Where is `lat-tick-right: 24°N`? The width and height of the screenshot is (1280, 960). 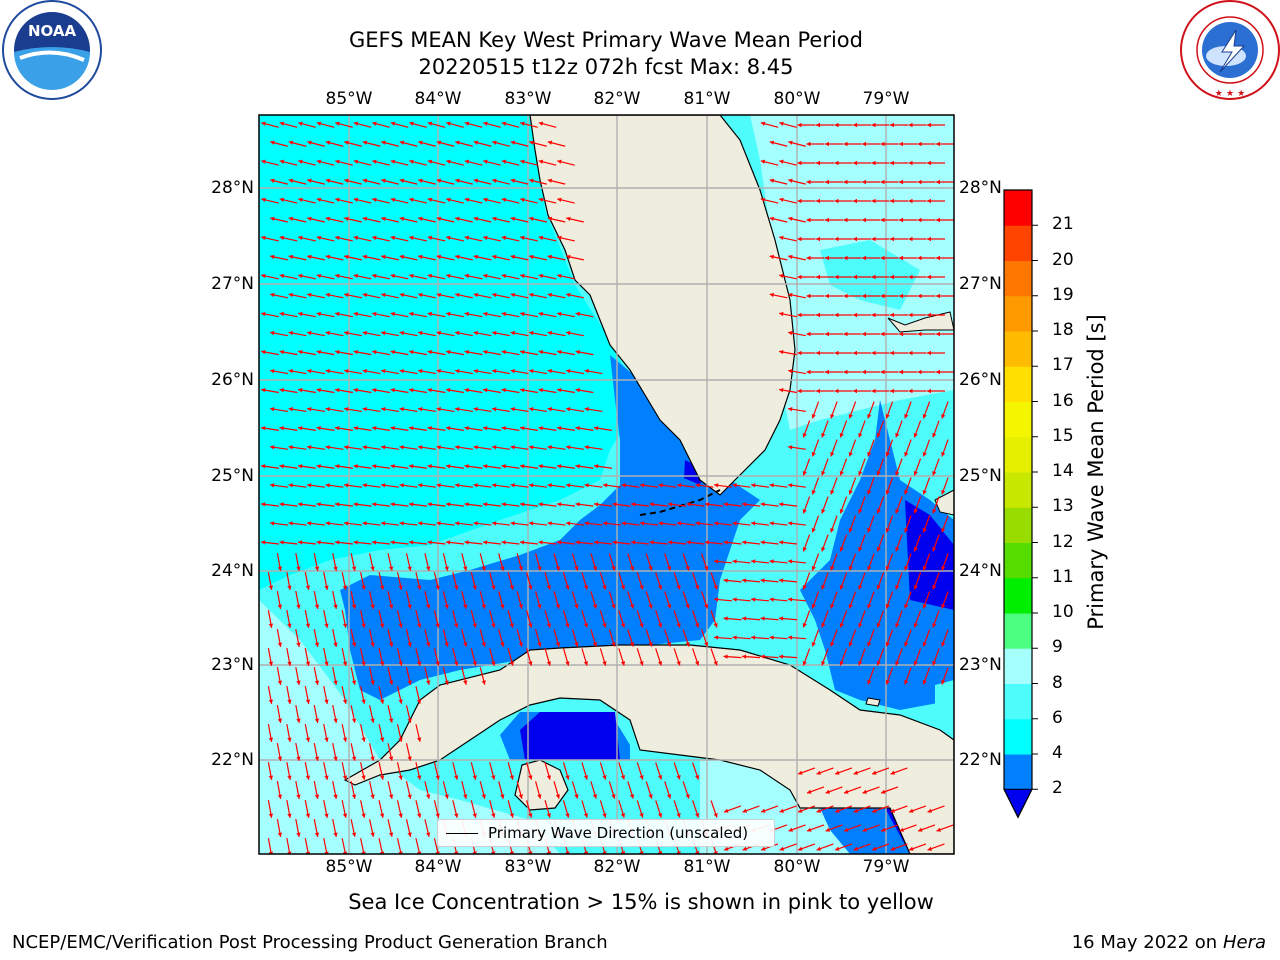 lat-tick-right: 24°N is located at coordinates (980, 571).